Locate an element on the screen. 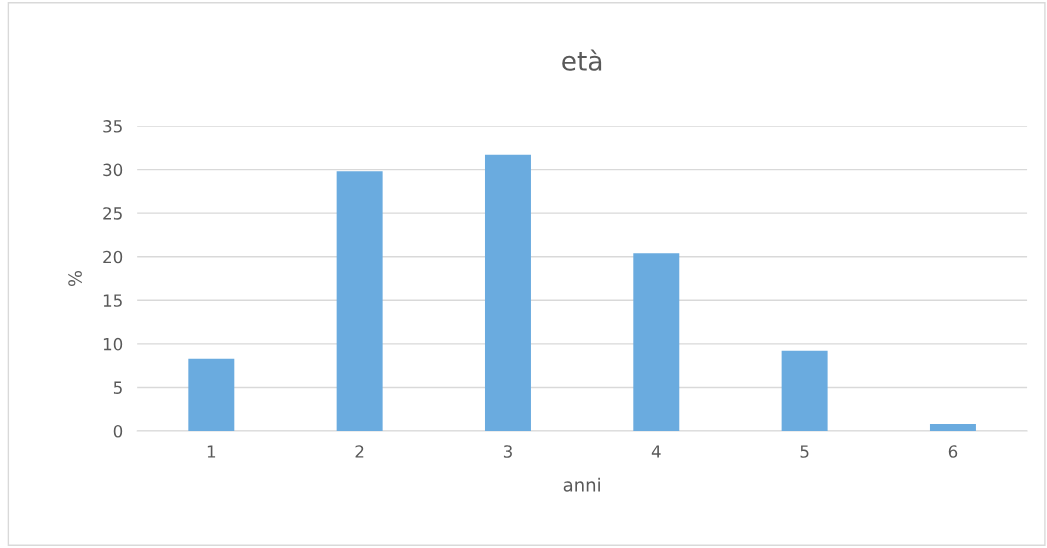 This screenshot has width=1047, height=548. y-axis-title: % is located at coordinates (75, 278).